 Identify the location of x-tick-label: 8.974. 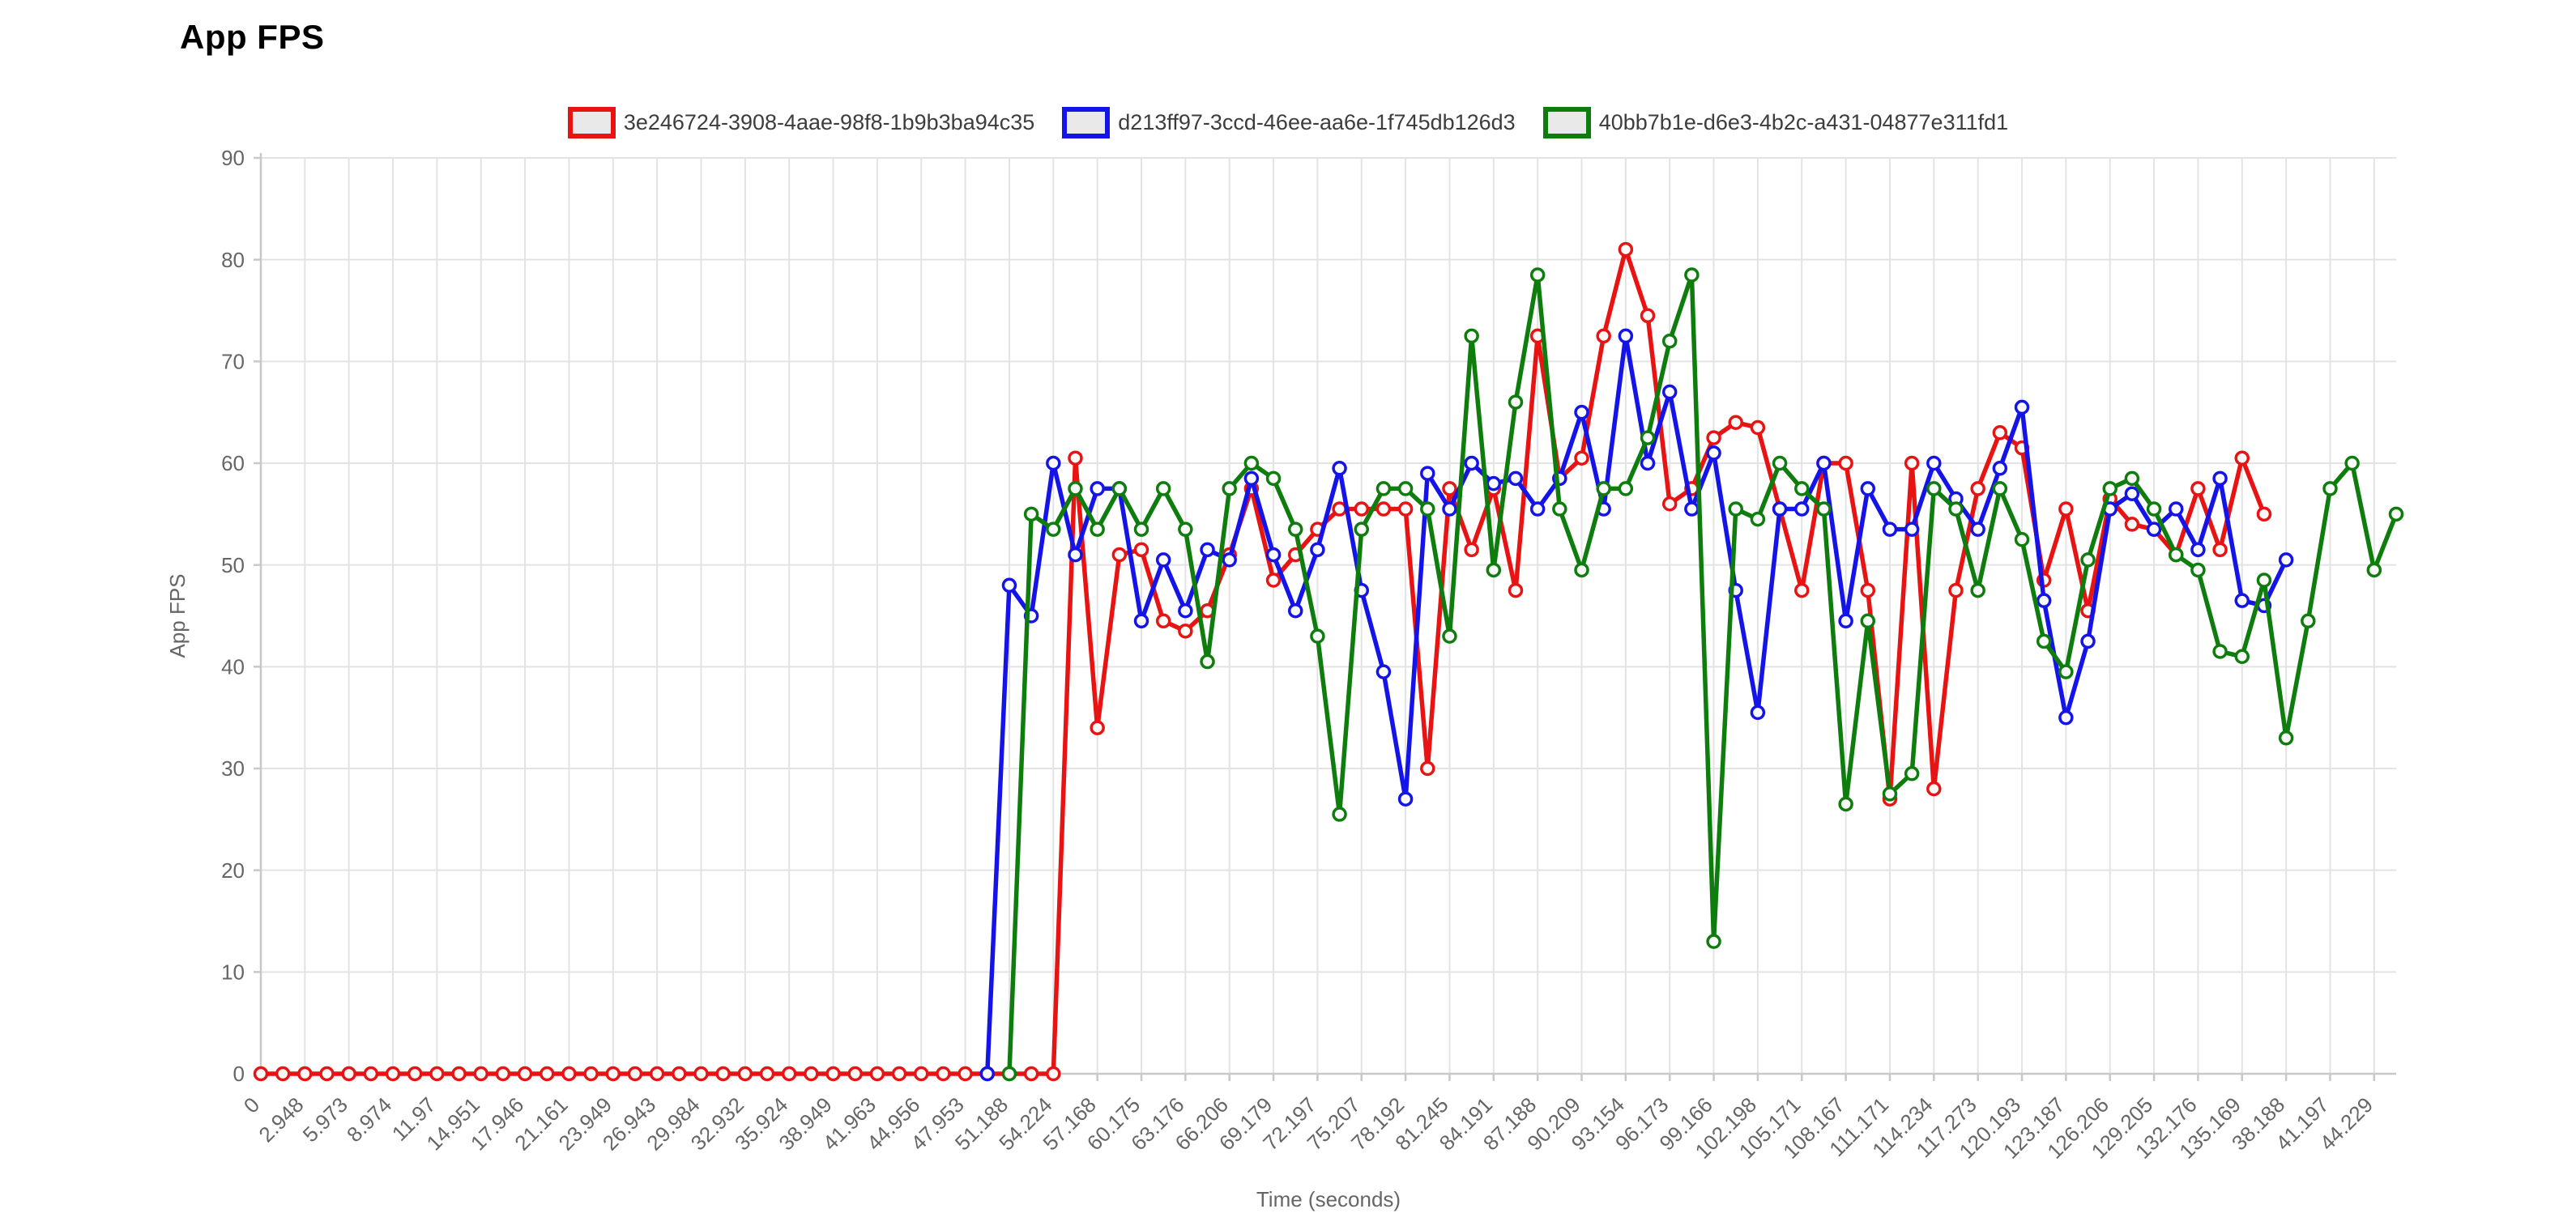
(369, 1119).